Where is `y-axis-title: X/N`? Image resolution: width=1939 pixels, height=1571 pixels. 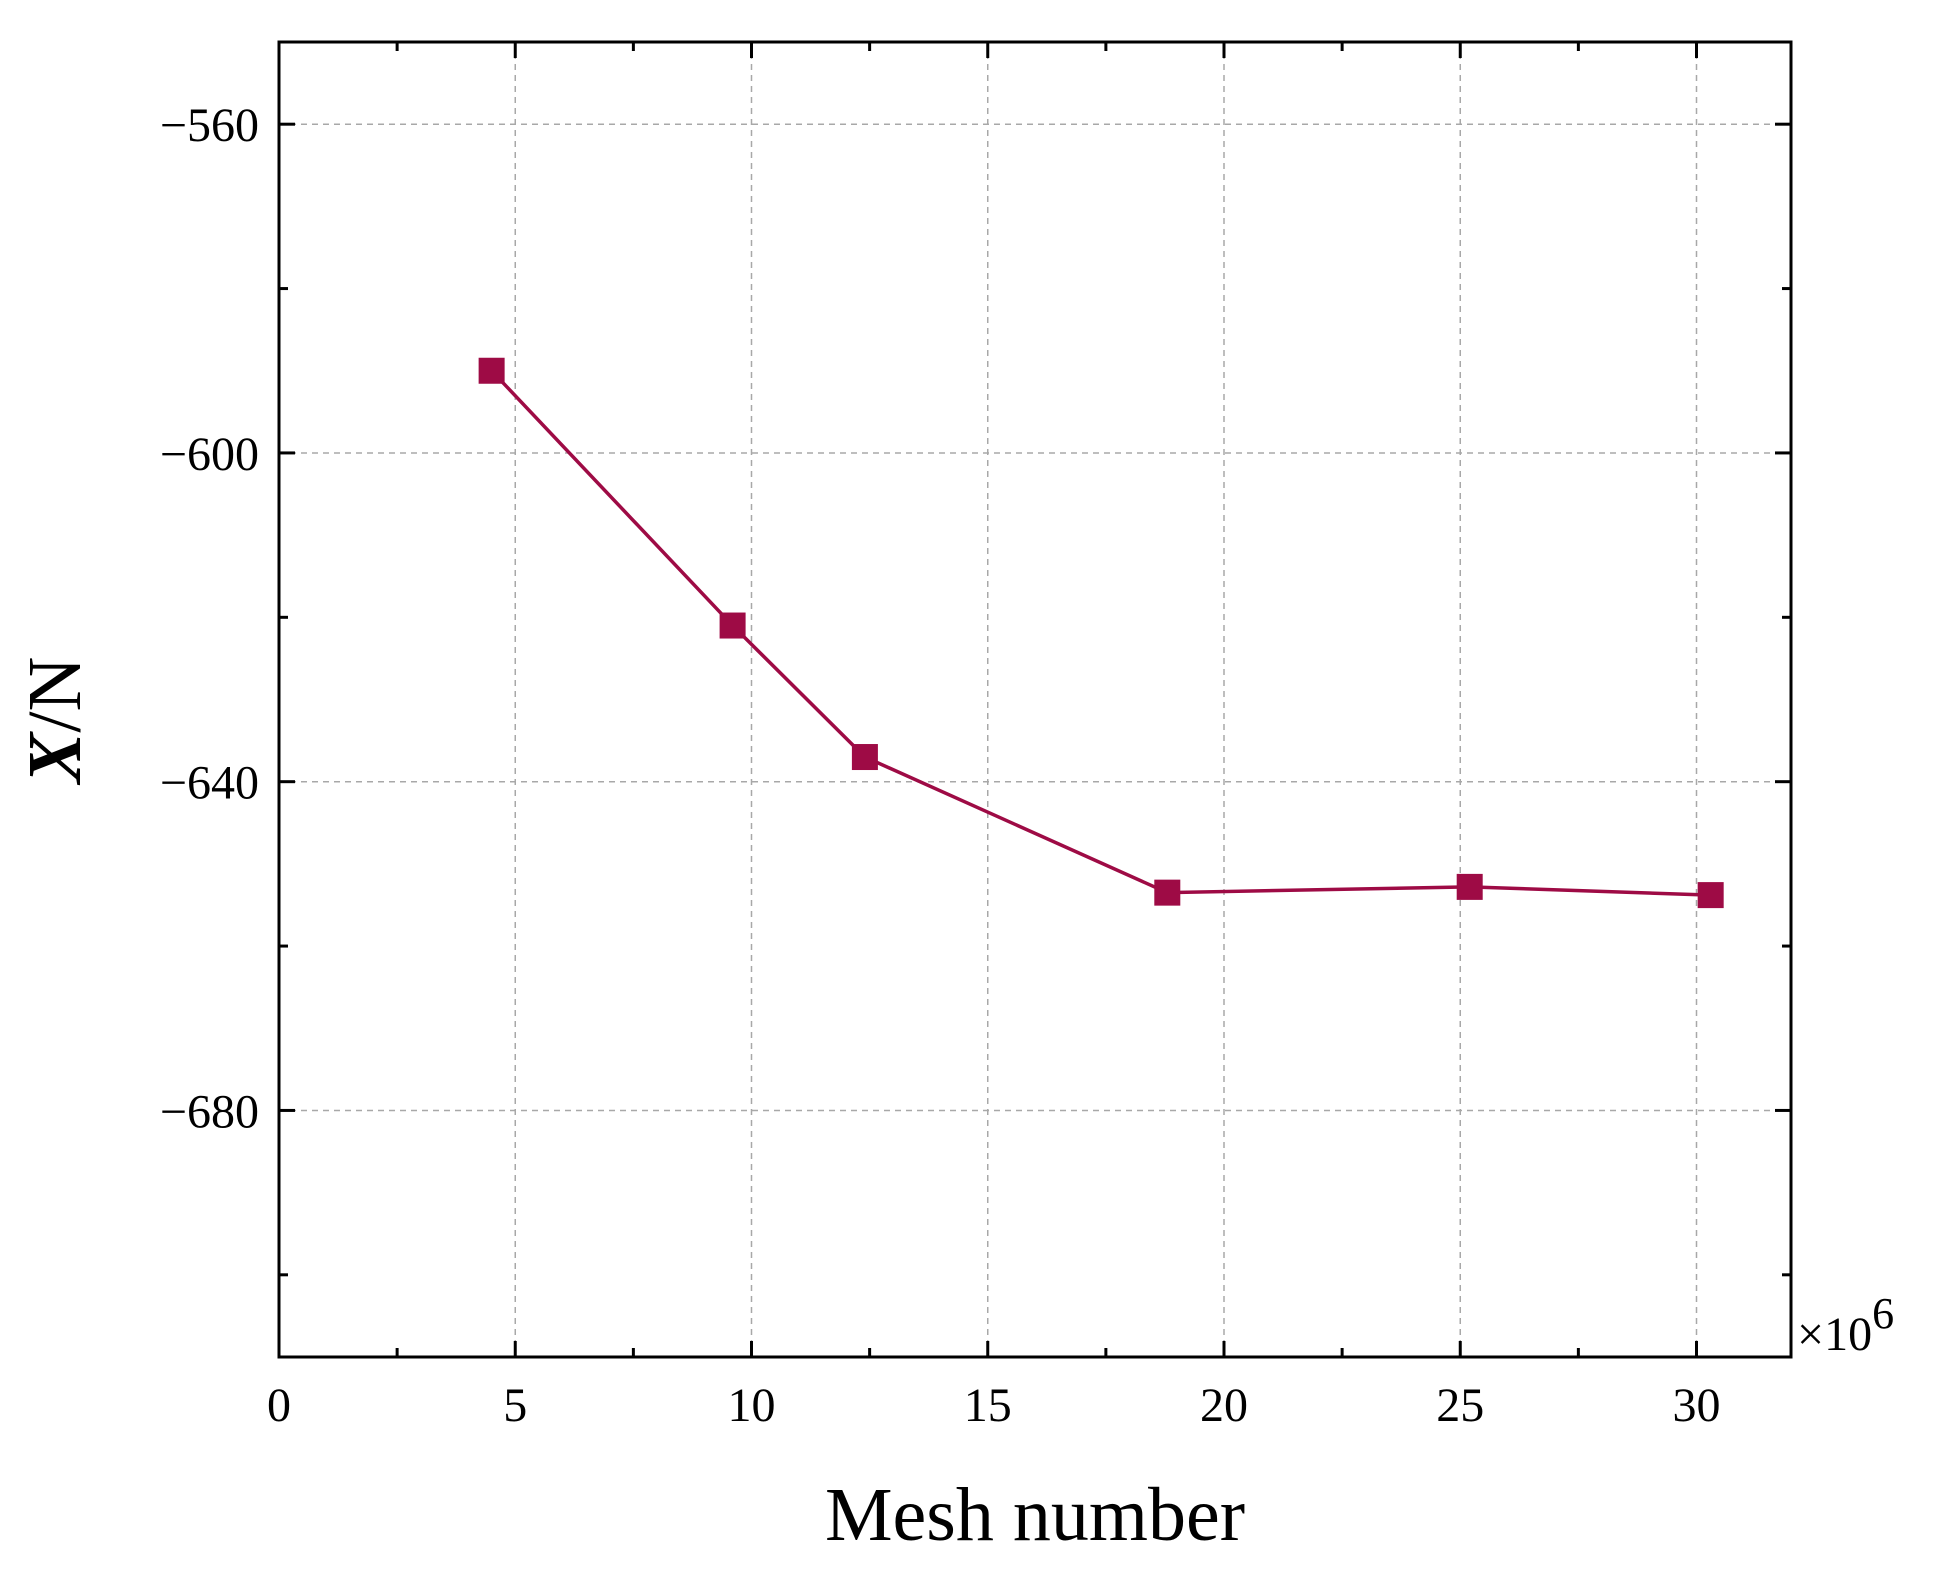
y-axis-title: X/N is located at coordinates (55, 721).